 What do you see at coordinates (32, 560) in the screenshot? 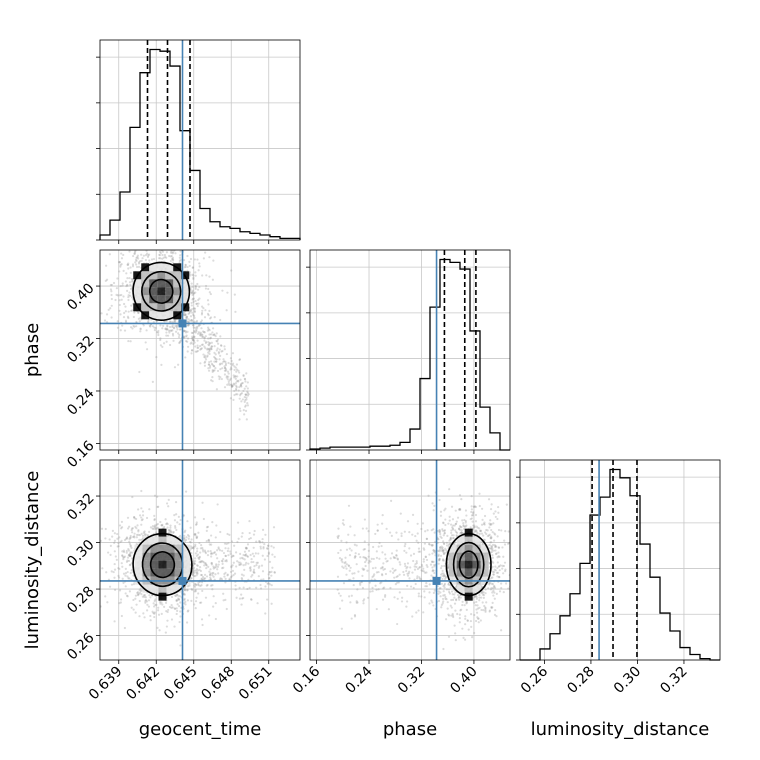
I see `y-axis-title-luminosity_distance: luminosity_distance` at bounding box center [32, 560].